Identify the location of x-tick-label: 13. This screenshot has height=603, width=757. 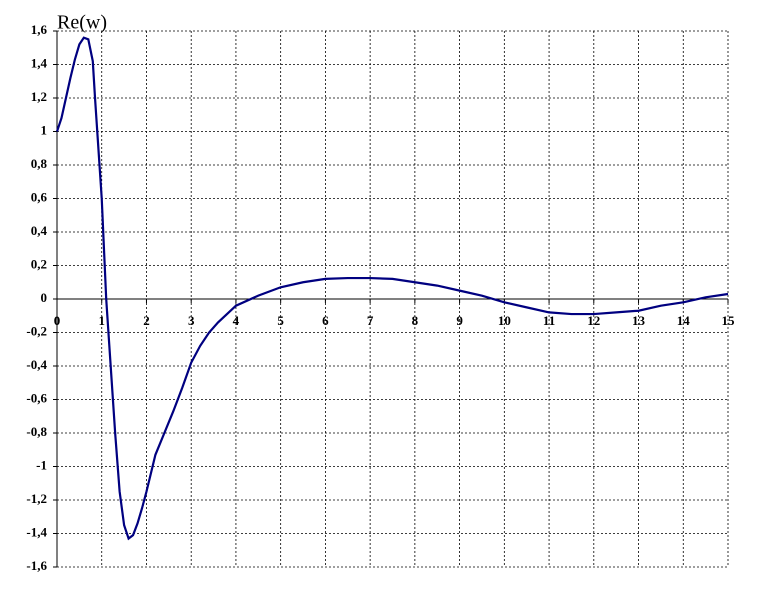
(639, 320).